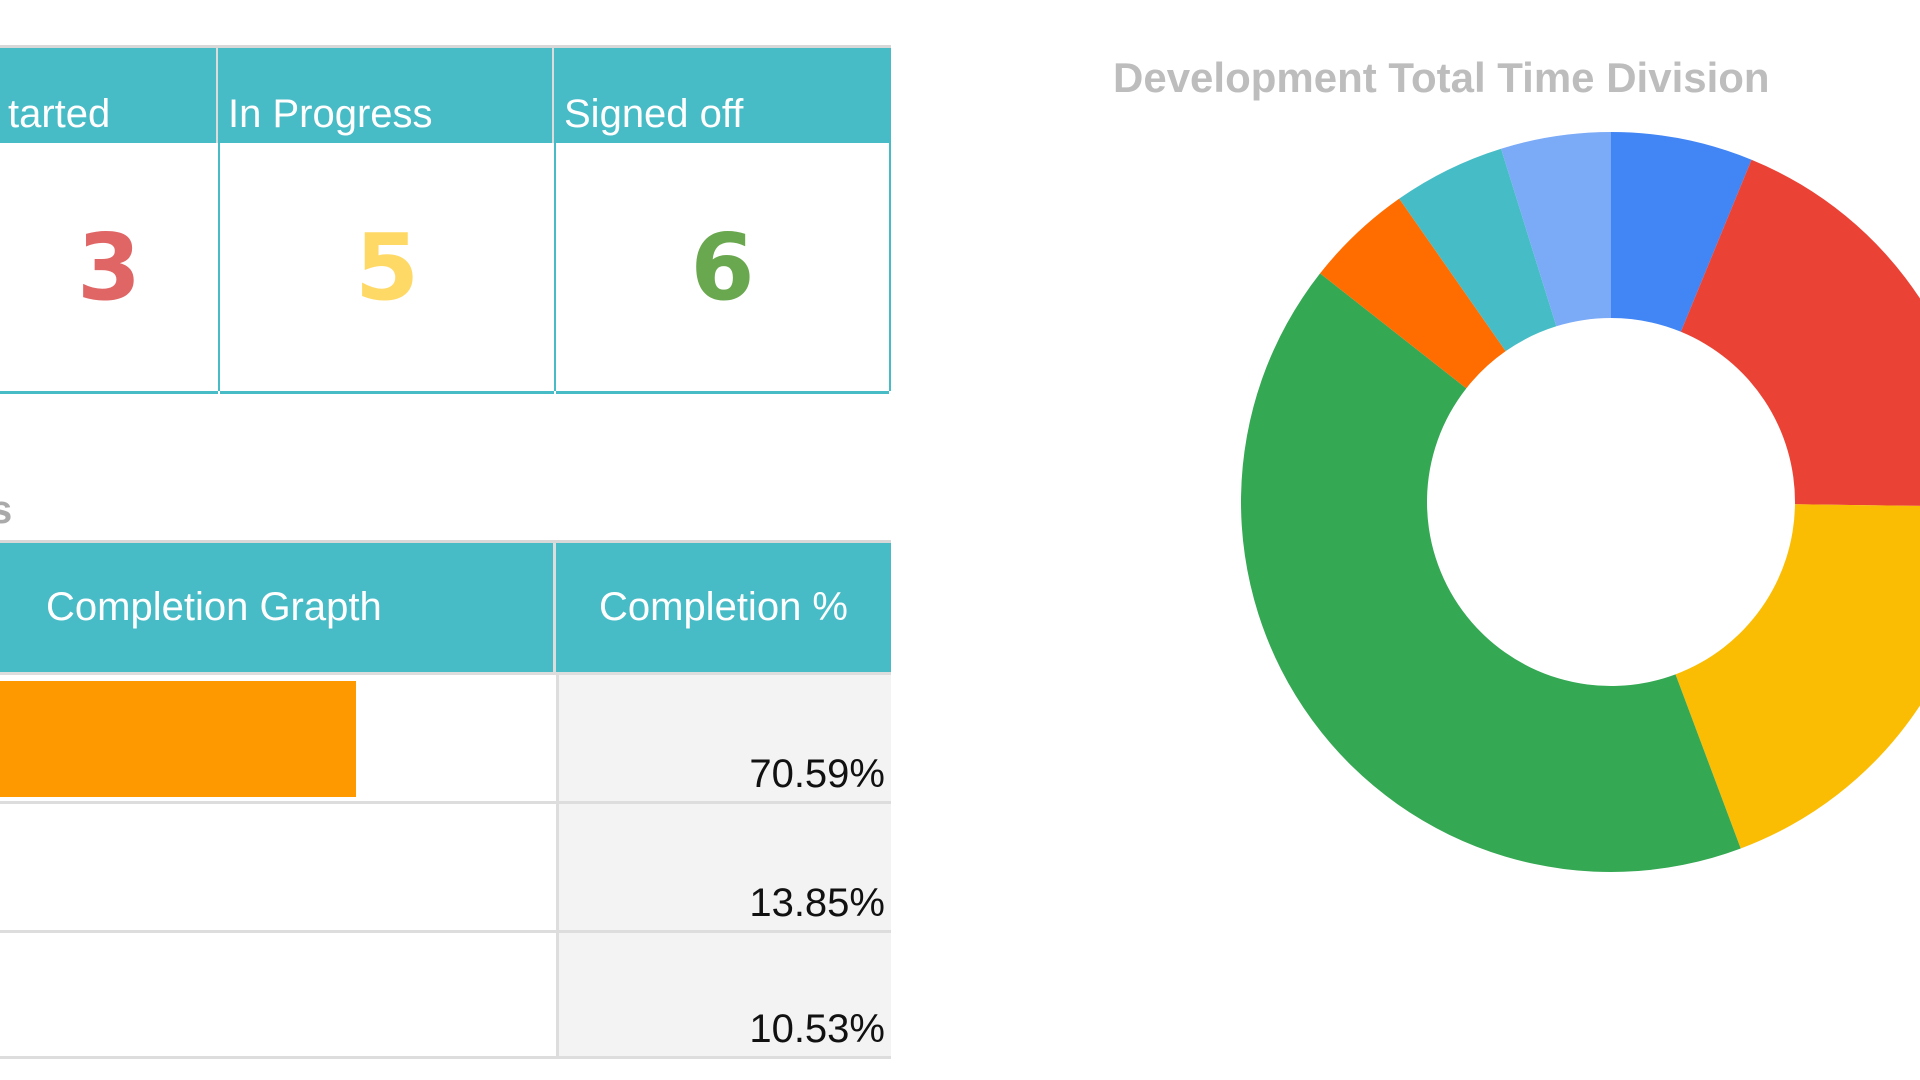 This screenshot has height=1080, width=1920. What do you see at coordinates (723, 607) in the screenshot?
I see `header-completion-percent: Completion %` at bounding box center [723, 607].